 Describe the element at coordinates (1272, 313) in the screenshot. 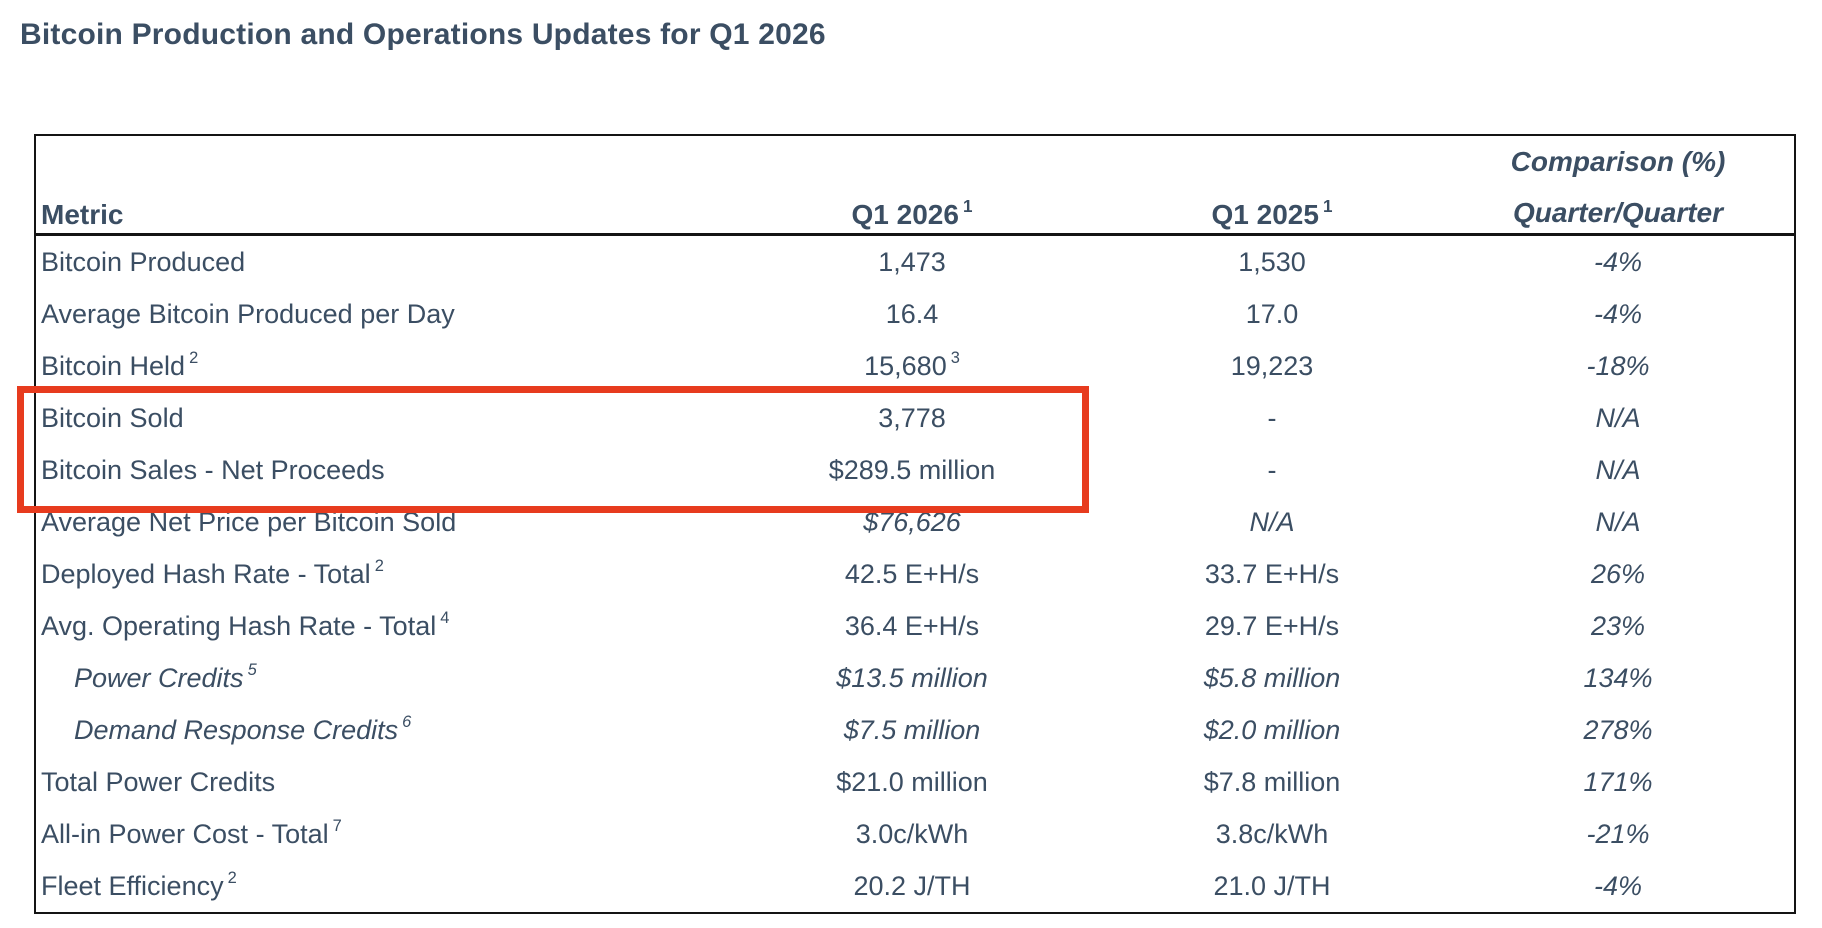

I see `q1-2025-cell: 17.0` at that location.